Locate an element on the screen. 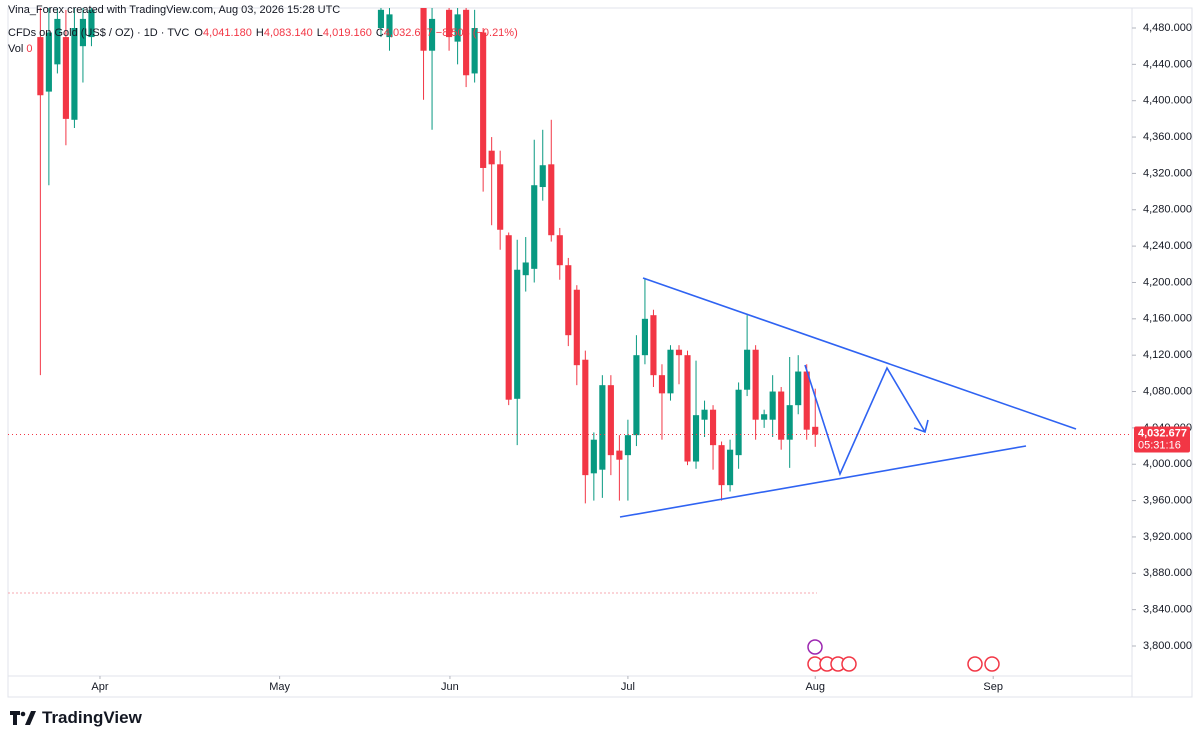 This screenshot has width=1200, height=744. y-tick-label: 3,920.000 is located at coordinates (1167, 537).